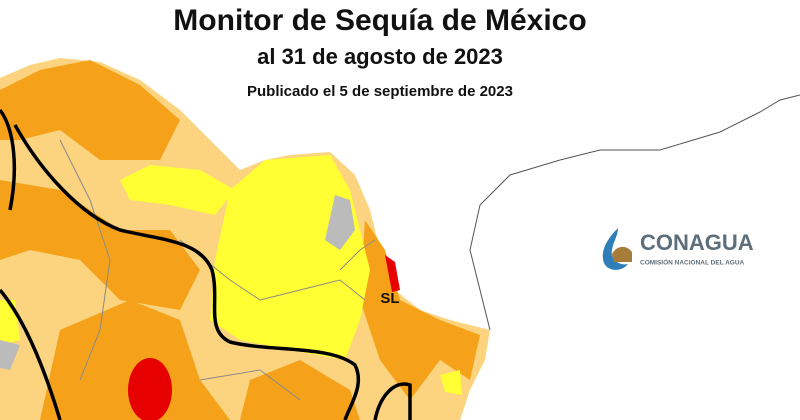 Image resolution: width=800 pixels, height=420 pixels. Describe the element at coordinates (697, 242) in the screenshot. I see `logo-name: CONAGUA` at that location.